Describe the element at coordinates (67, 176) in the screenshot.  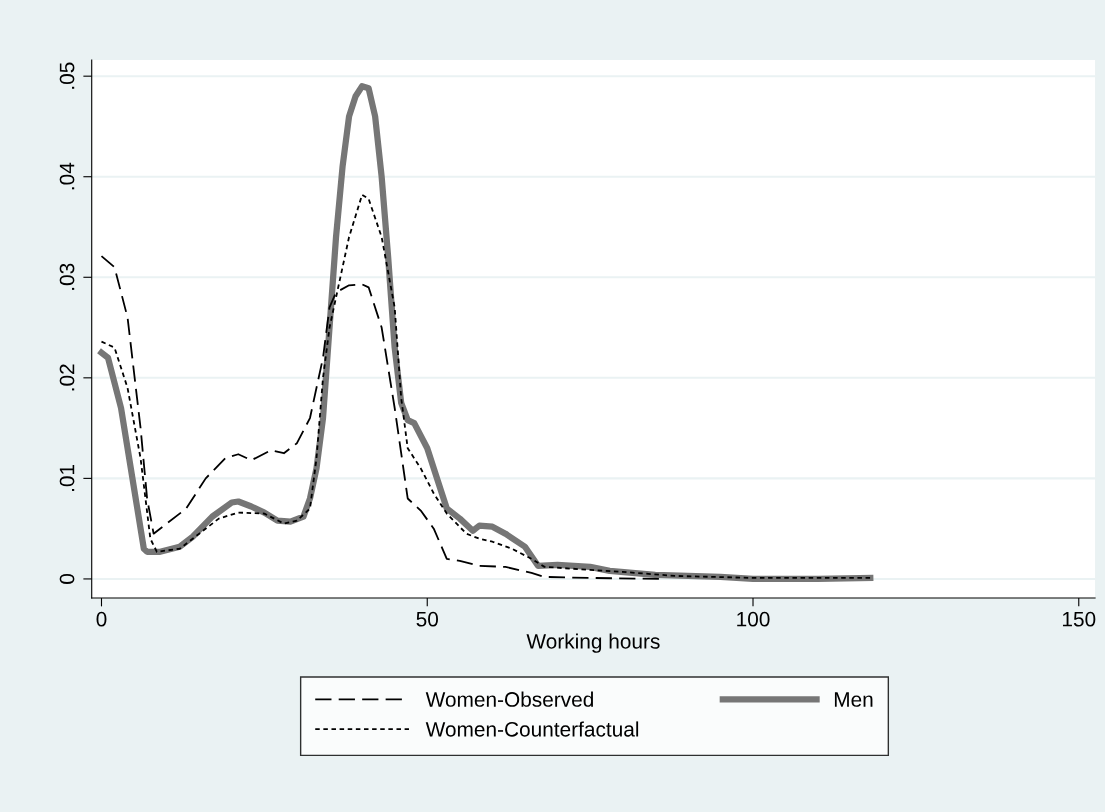
I see `y-tick-label: .04` at that location.